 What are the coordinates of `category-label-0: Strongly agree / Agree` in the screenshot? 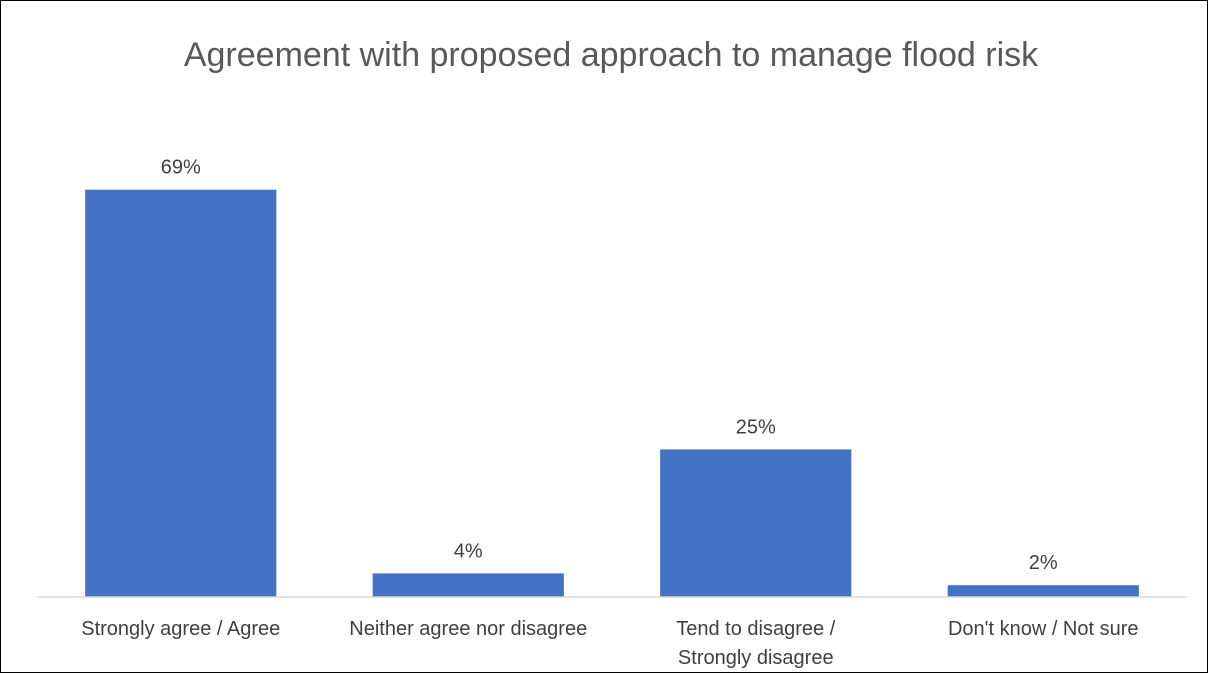 It's located at (180, 629).